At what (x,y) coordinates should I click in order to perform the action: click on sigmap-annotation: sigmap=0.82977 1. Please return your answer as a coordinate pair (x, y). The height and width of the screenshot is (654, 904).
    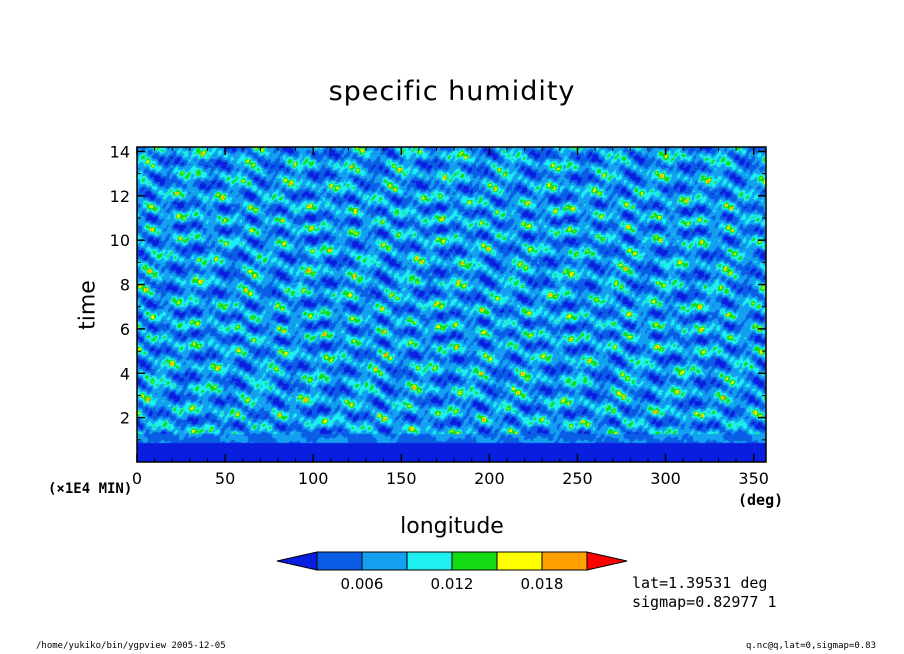
    Looking at the image, I should click on (704, 602).